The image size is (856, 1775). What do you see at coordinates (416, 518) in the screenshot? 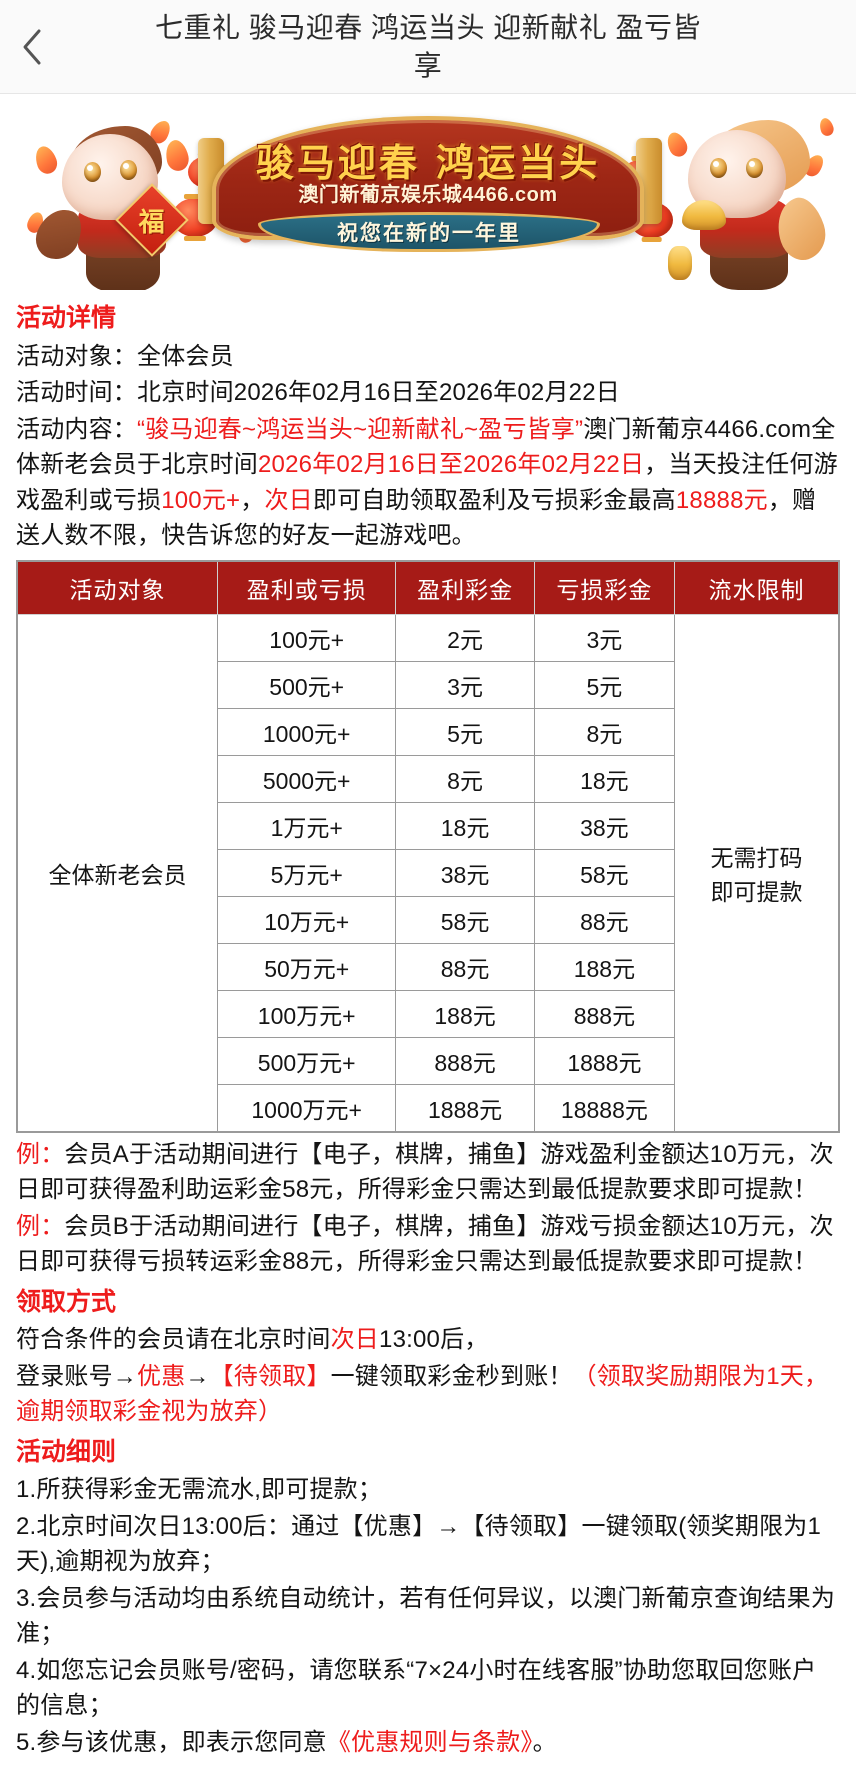
I see `detail-content-part5: ，赠送人数不限，快告诉您的好友一起游戏吧。` at bounding box center [416, 518].